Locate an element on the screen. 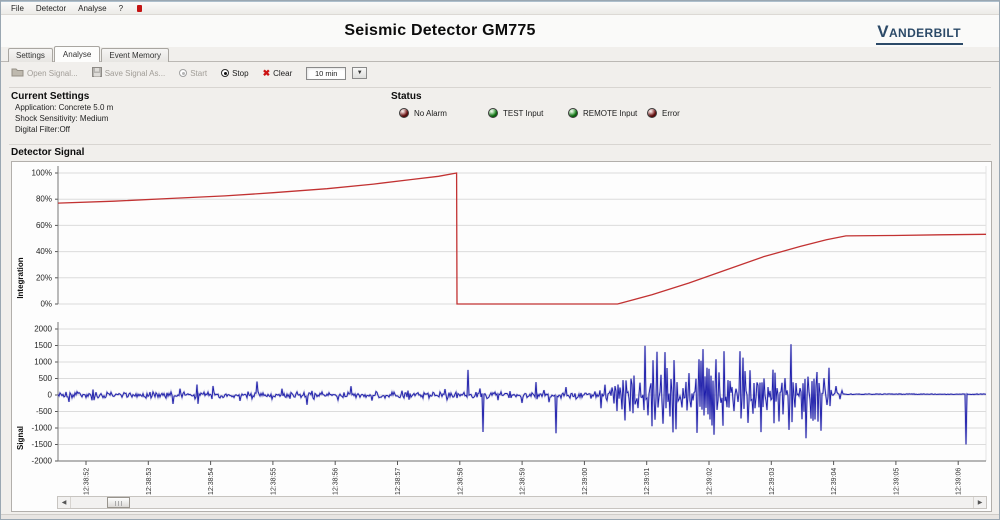 This screenshot has height=520, width=1000. menu-file: File is located at coordinates (17, 8).